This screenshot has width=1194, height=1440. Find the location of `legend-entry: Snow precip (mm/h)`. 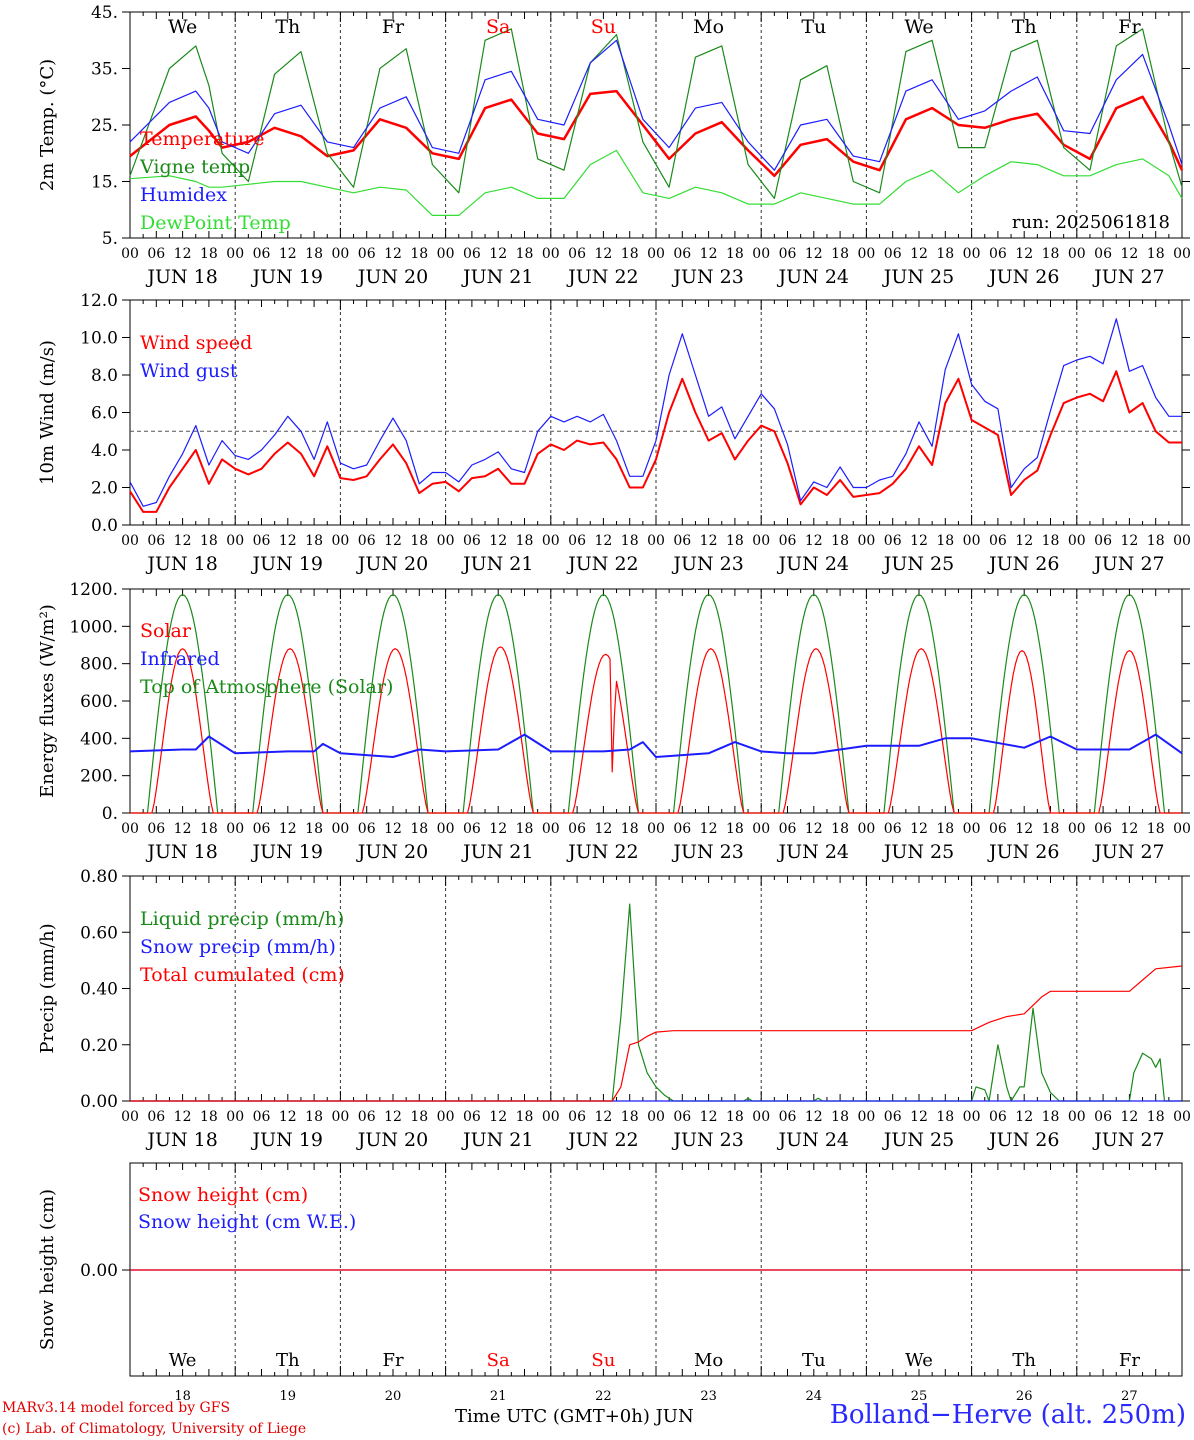

legend-entry: Snow precip (mm/h) is located at coordinates (238, 947).